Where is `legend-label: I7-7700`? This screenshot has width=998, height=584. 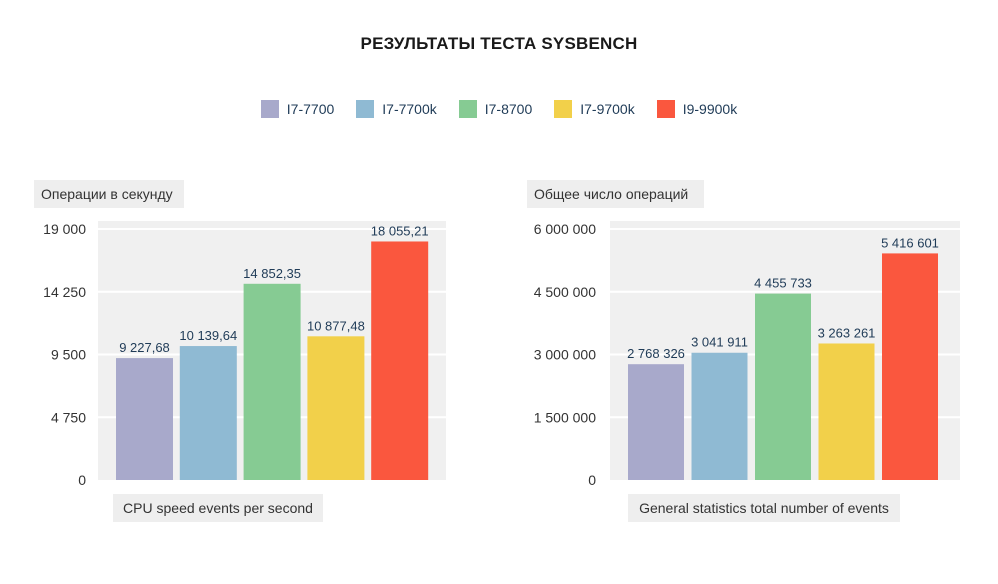 legend-label: I7-7700 is located at coordinates (310, 109).